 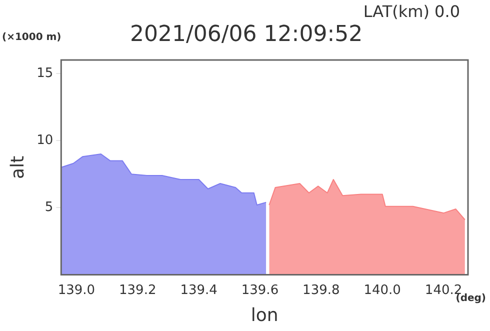 What do you see at coordinates (49, 208) in the screenshot?
I see `y-tick-label: 5` at bounding box center [49, 208].